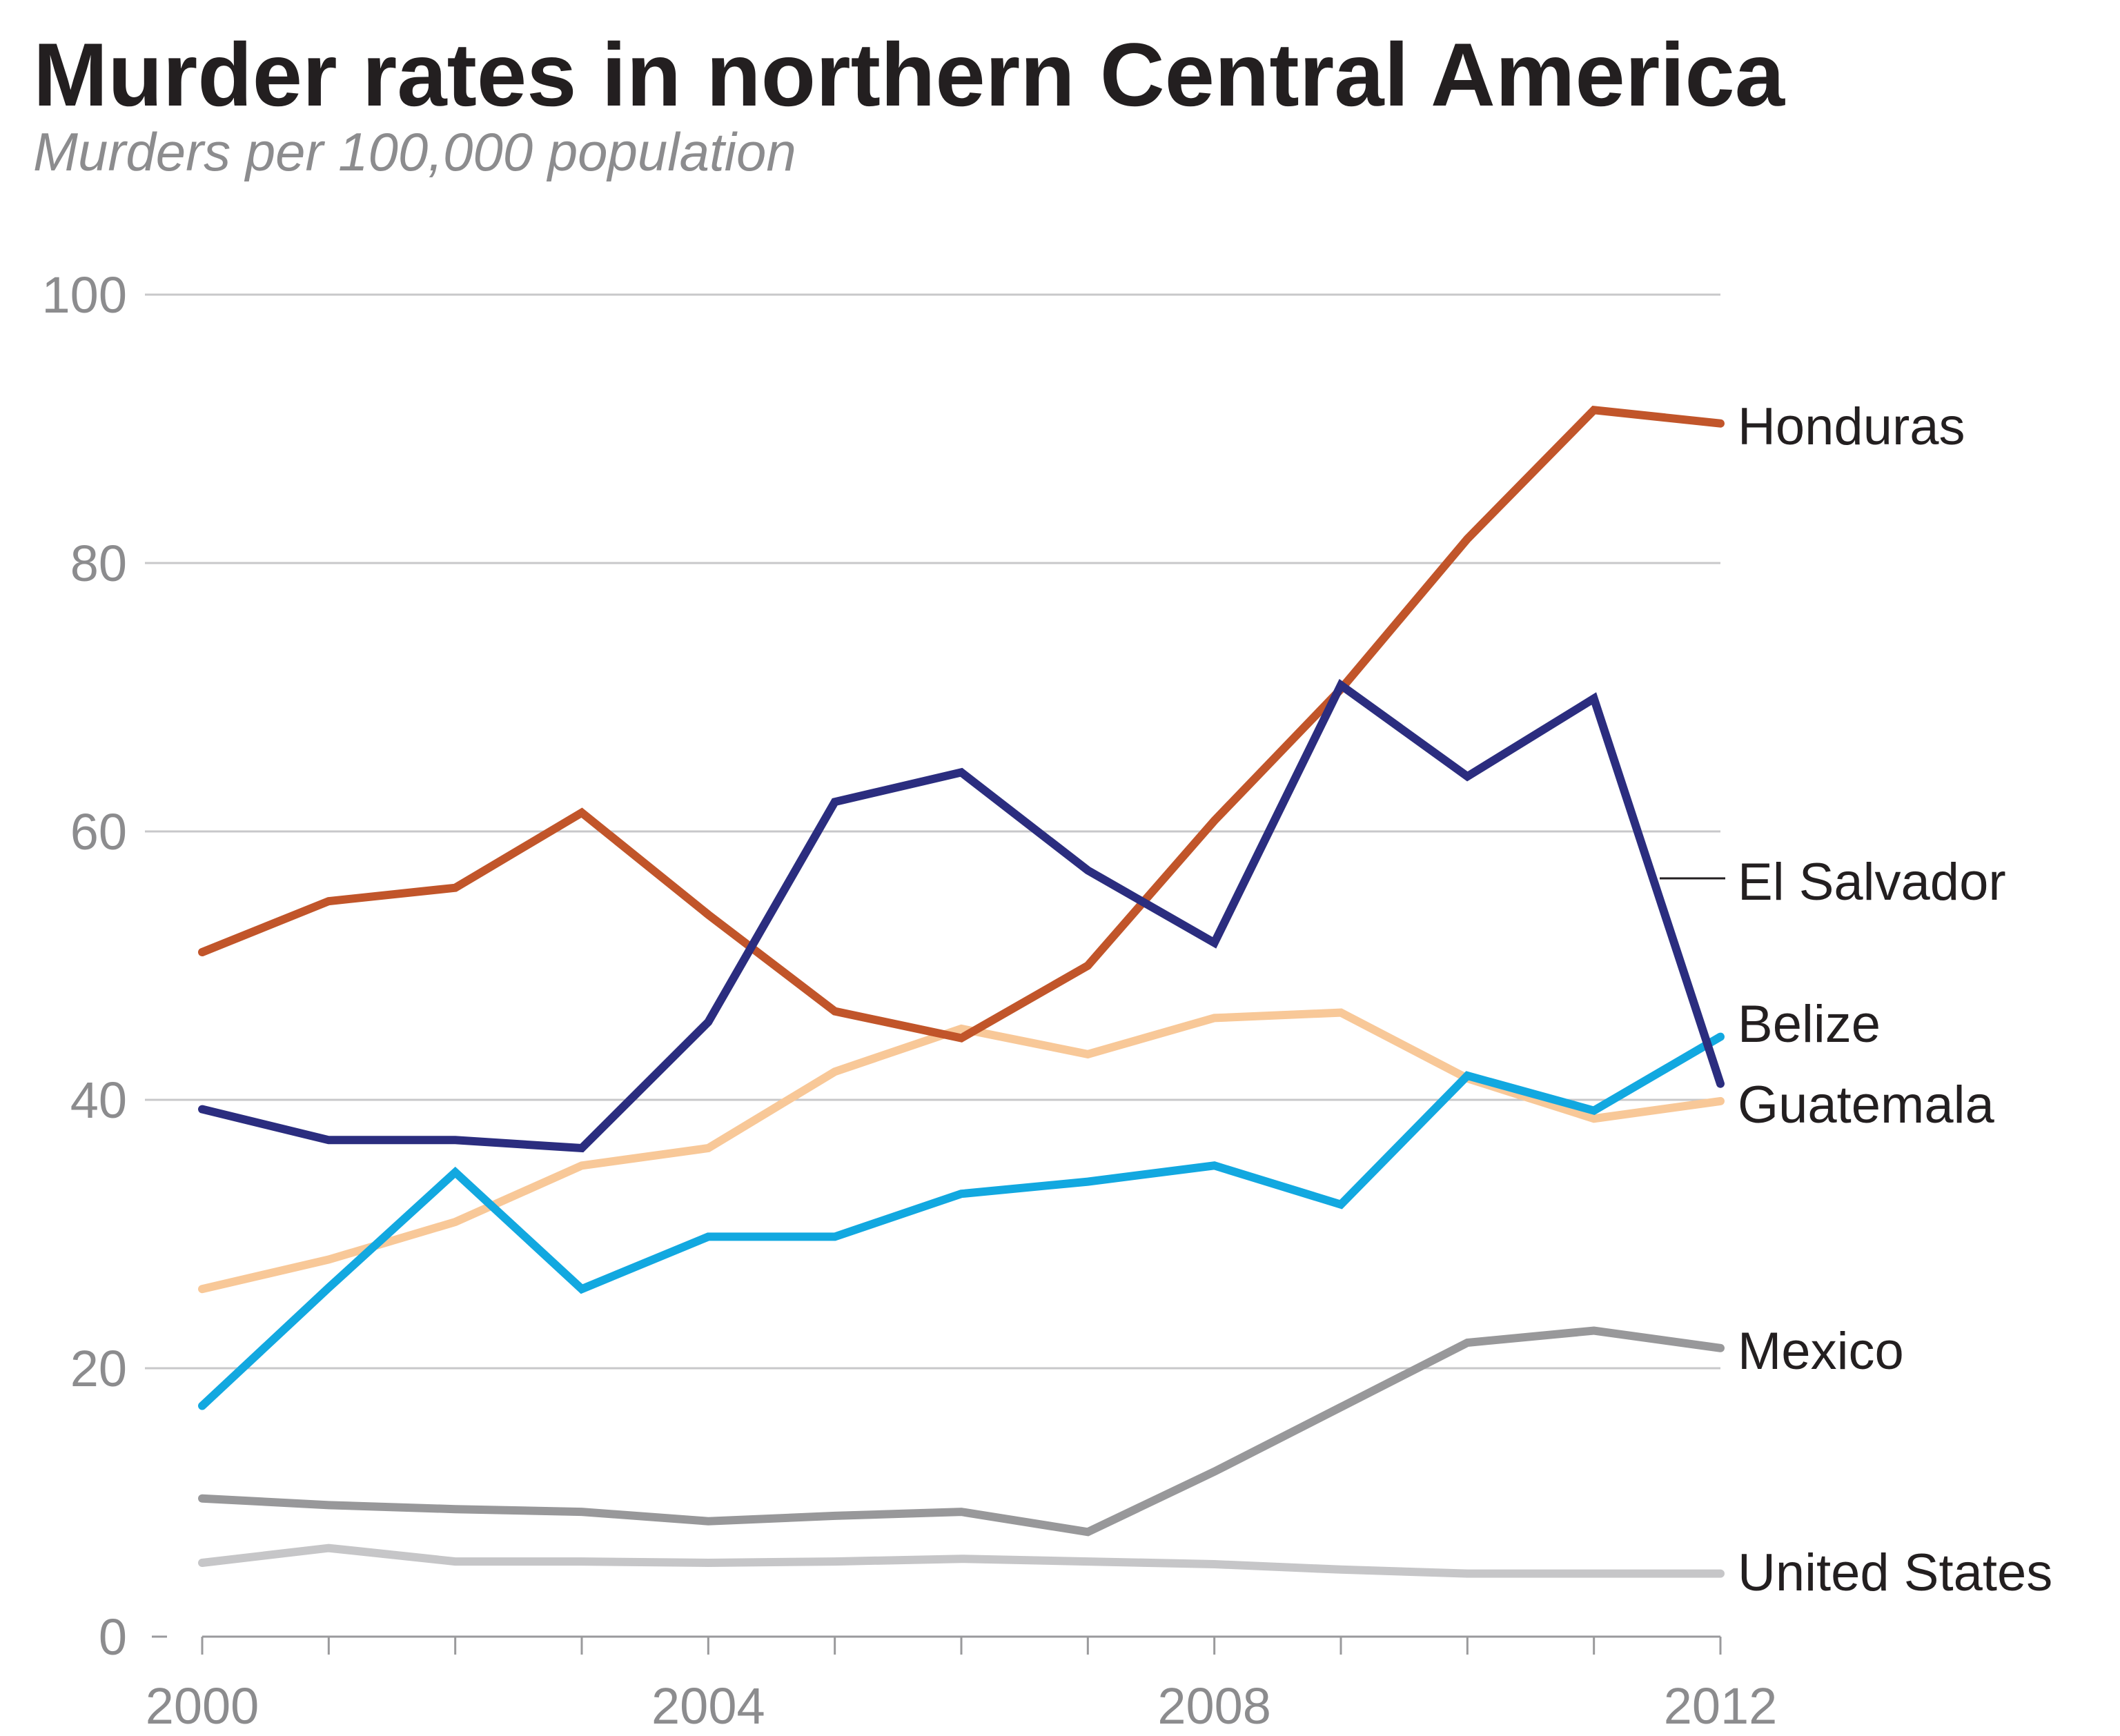 The width and height of the screenshot is (2120, 1736). Describe the element at coordinates (1821, 1352) in the screenshot. I see `series-label-mexico: Mexico` at that location.